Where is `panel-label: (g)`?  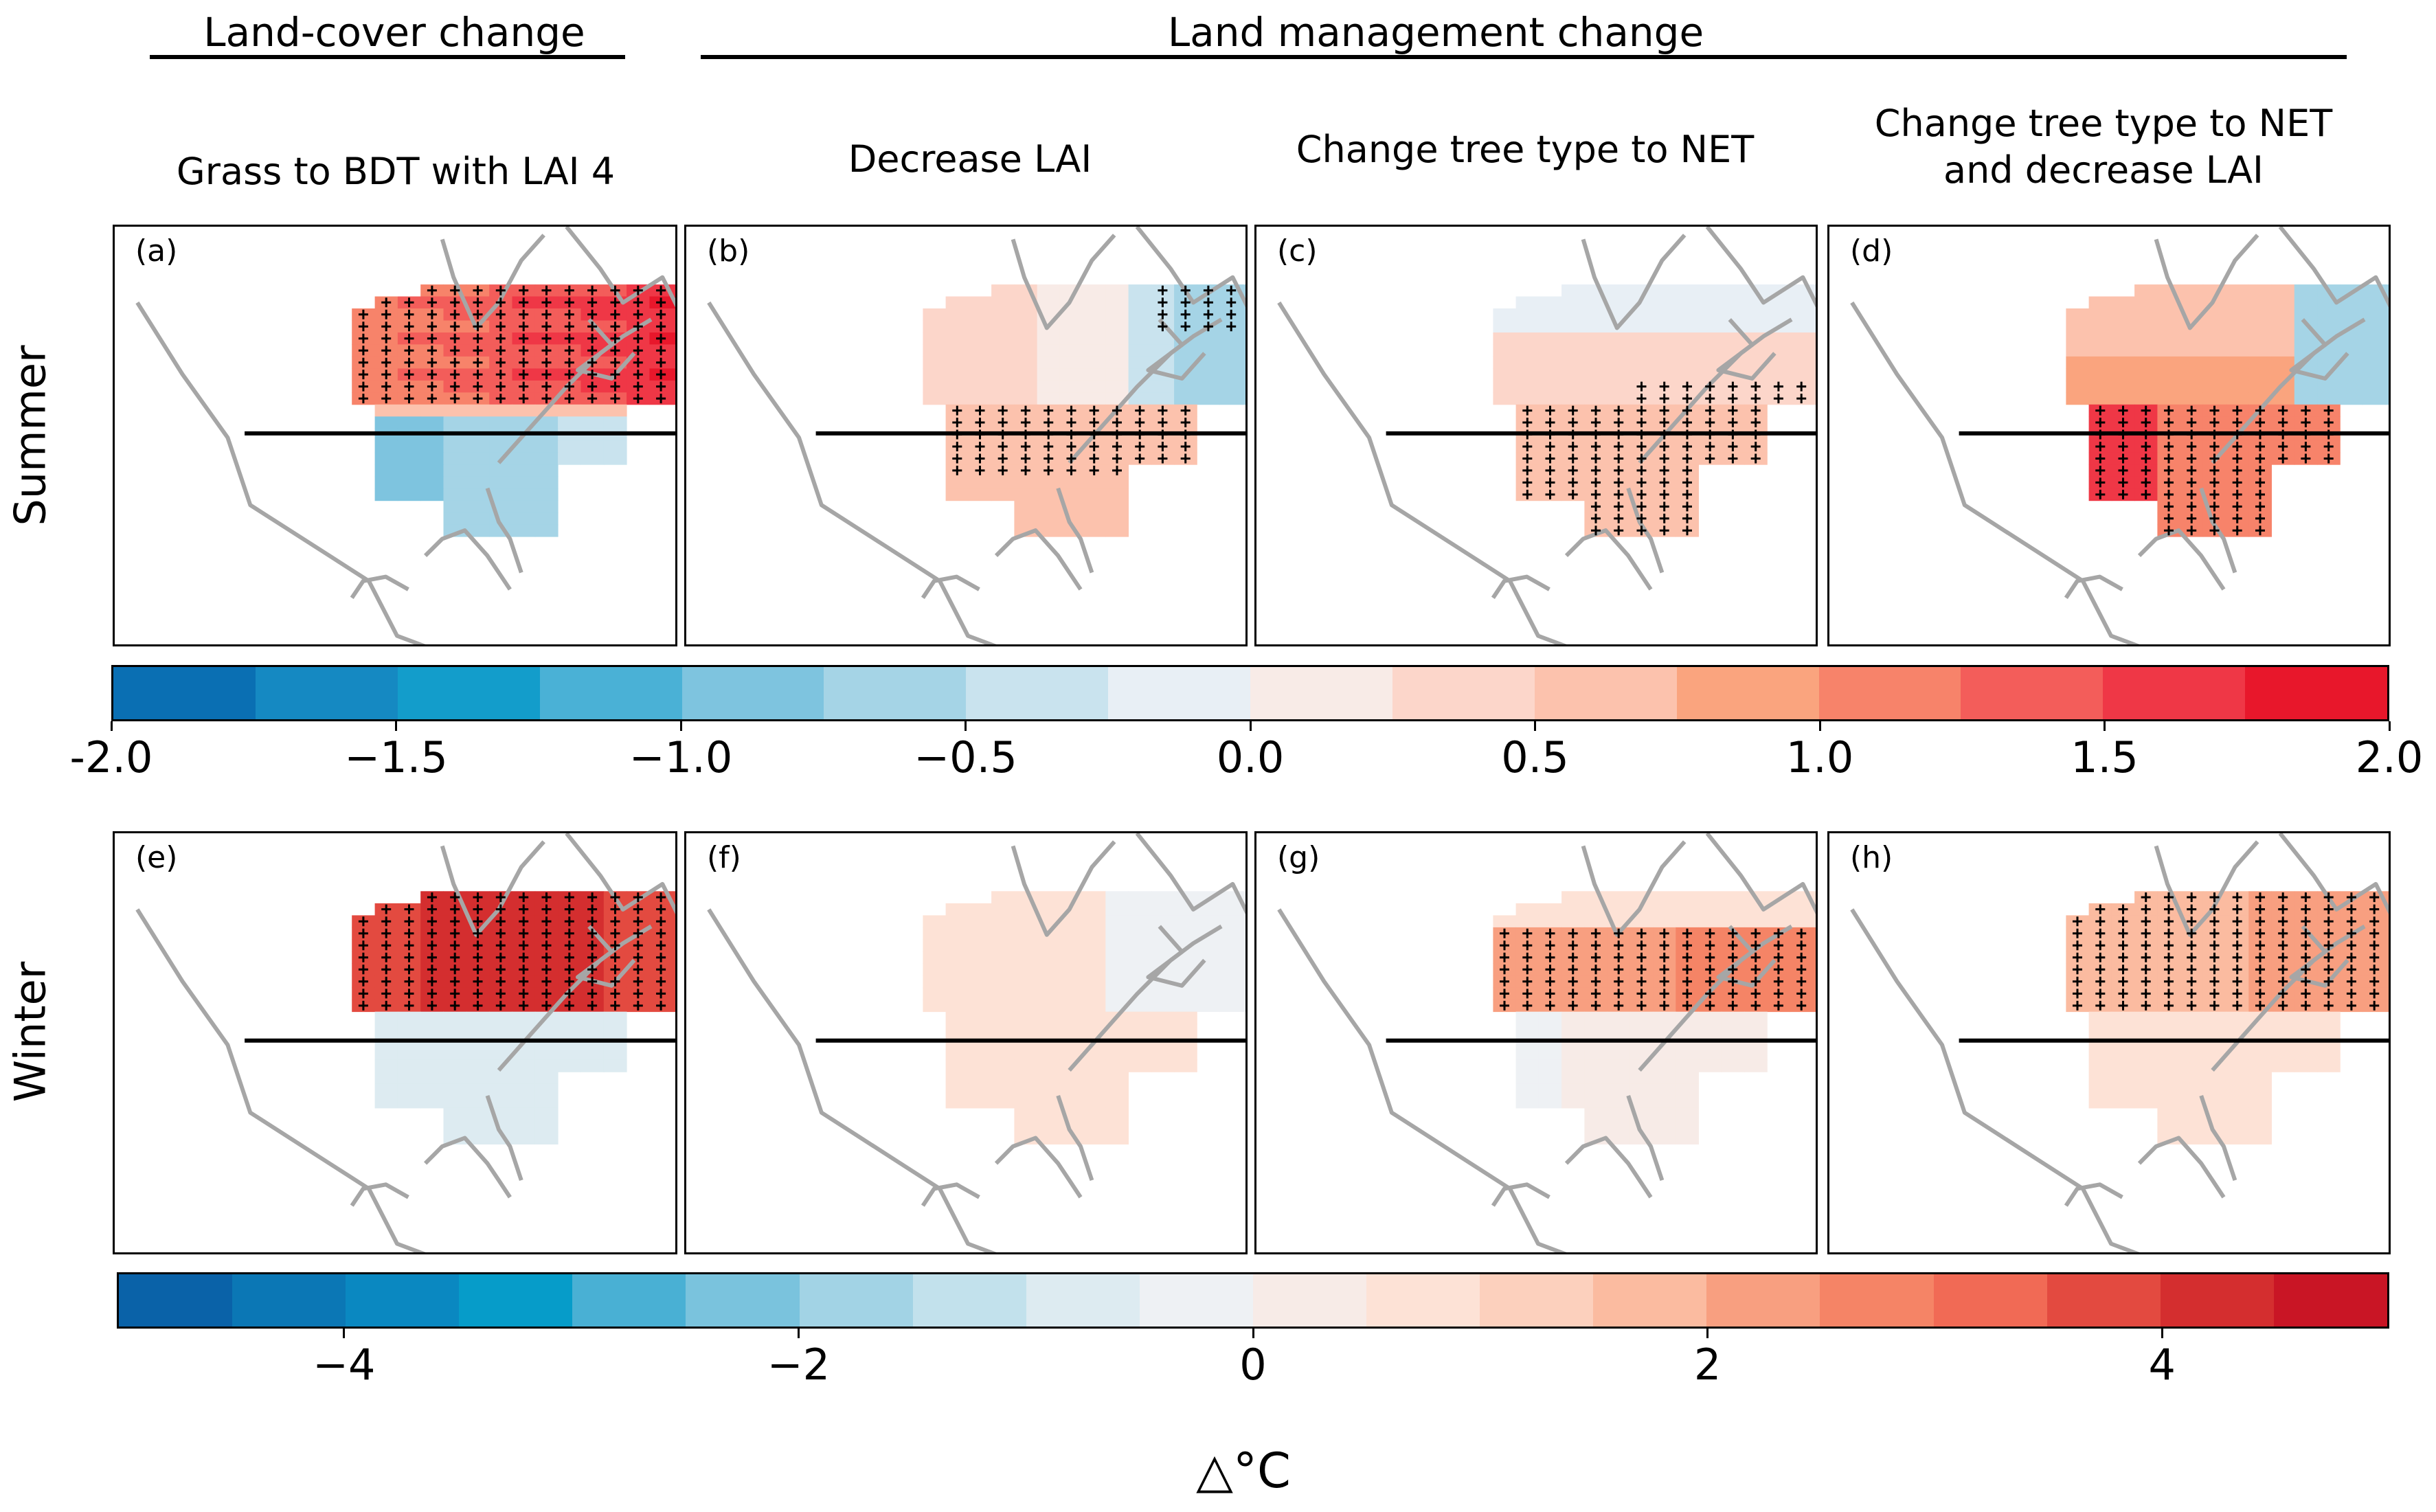 panel-label: (g) is located at coordinates (1298, 857).